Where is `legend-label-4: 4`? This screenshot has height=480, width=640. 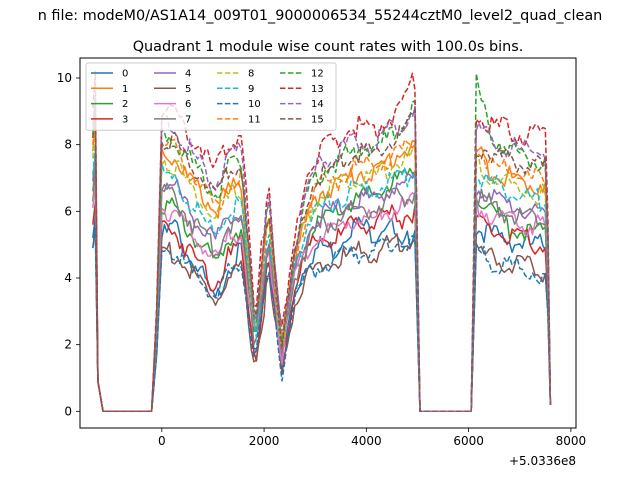
legend-label-4: 4 is located at coordinates (188, 74).